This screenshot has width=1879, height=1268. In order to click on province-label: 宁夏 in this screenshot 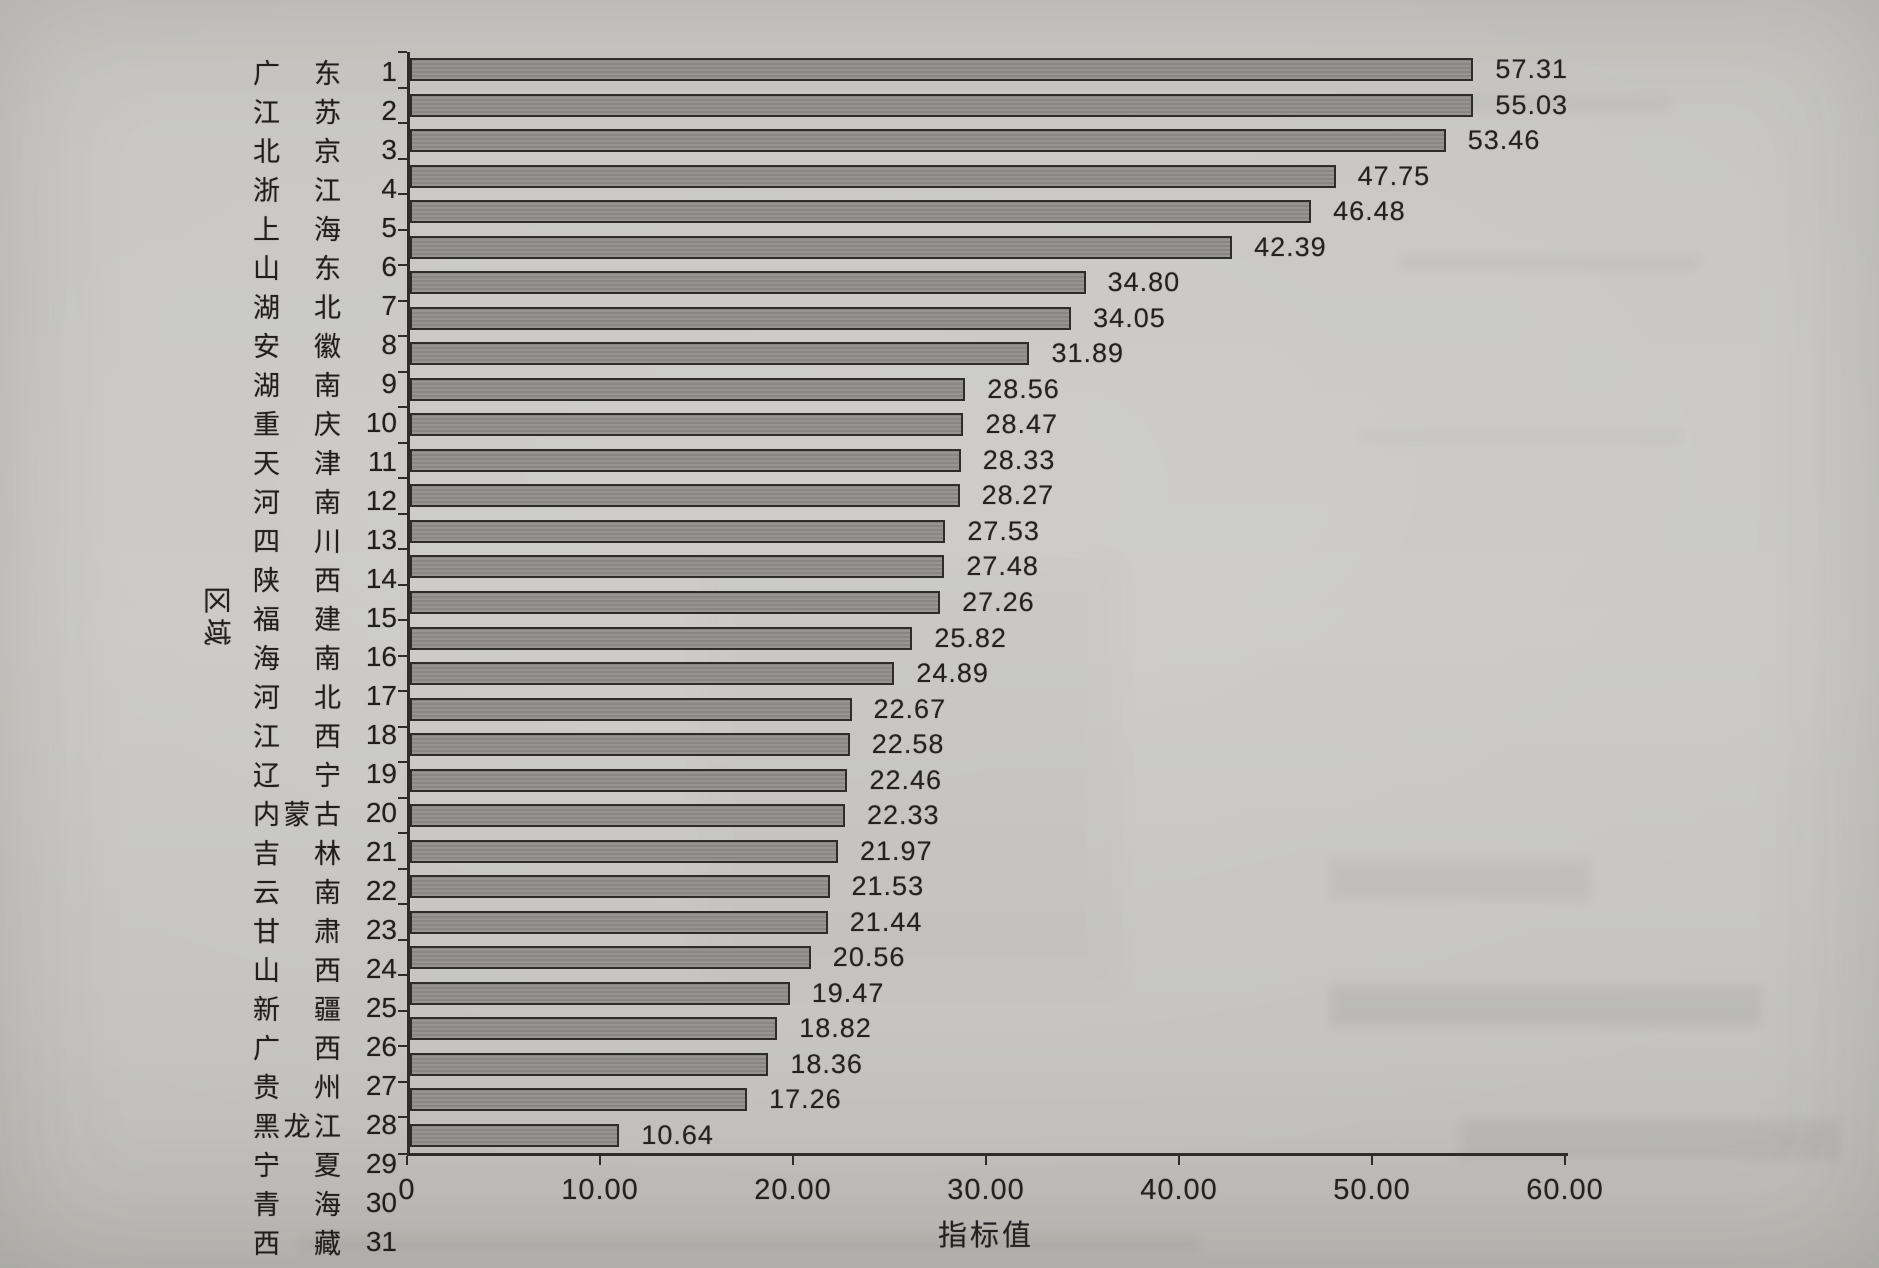, I will do `click(297, 1163)`.